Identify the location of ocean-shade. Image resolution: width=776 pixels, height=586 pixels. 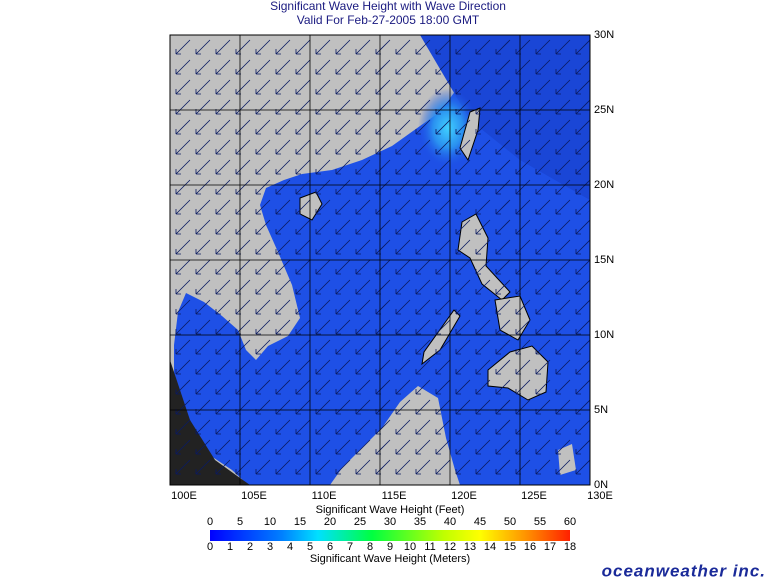
(505, 117).